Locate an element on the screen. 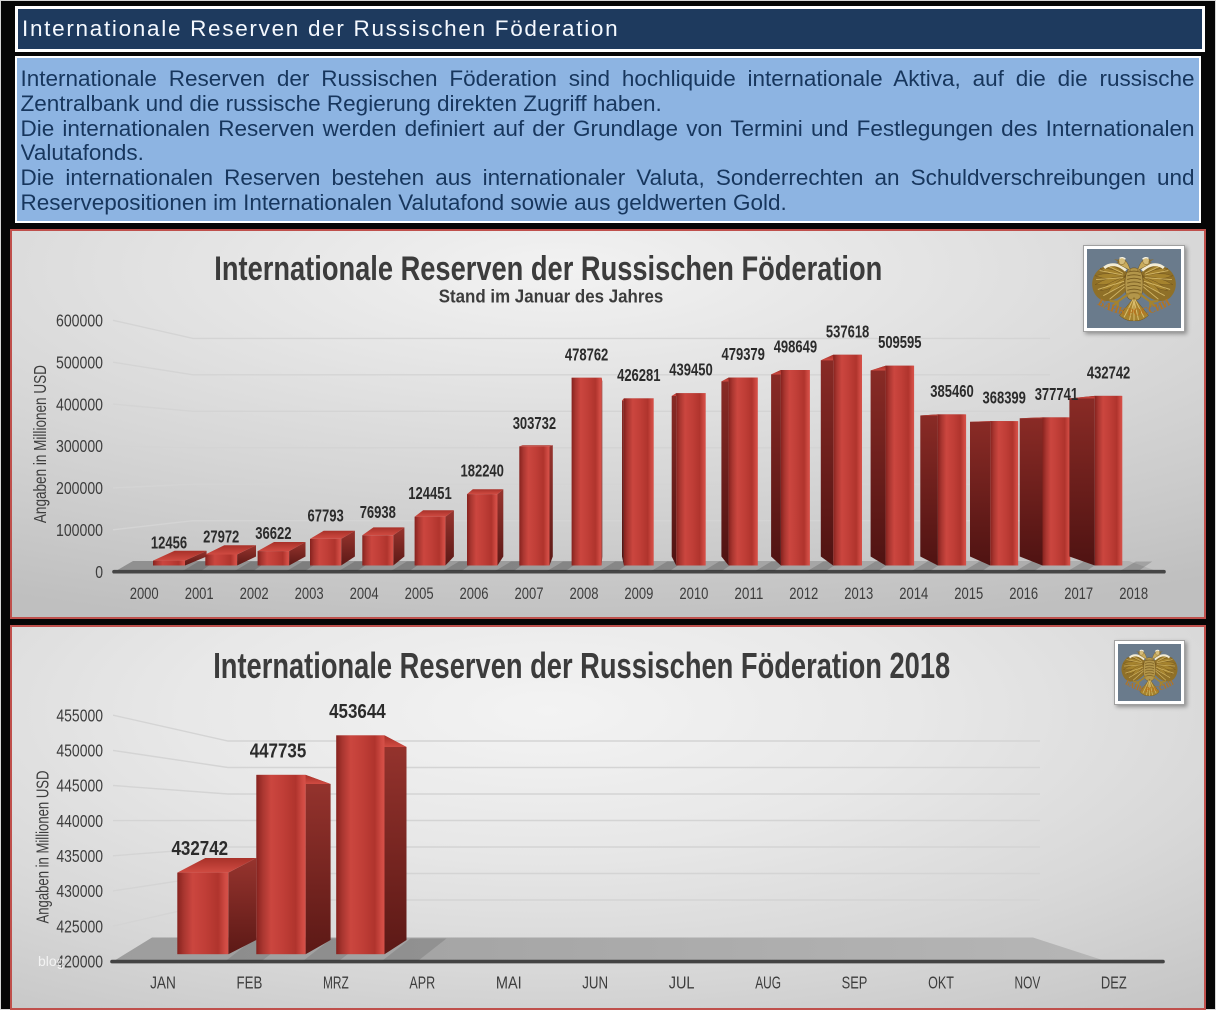 This screenshot has height=1010, width=1216. svg-text: JUN is located at coordinates (595, 982).